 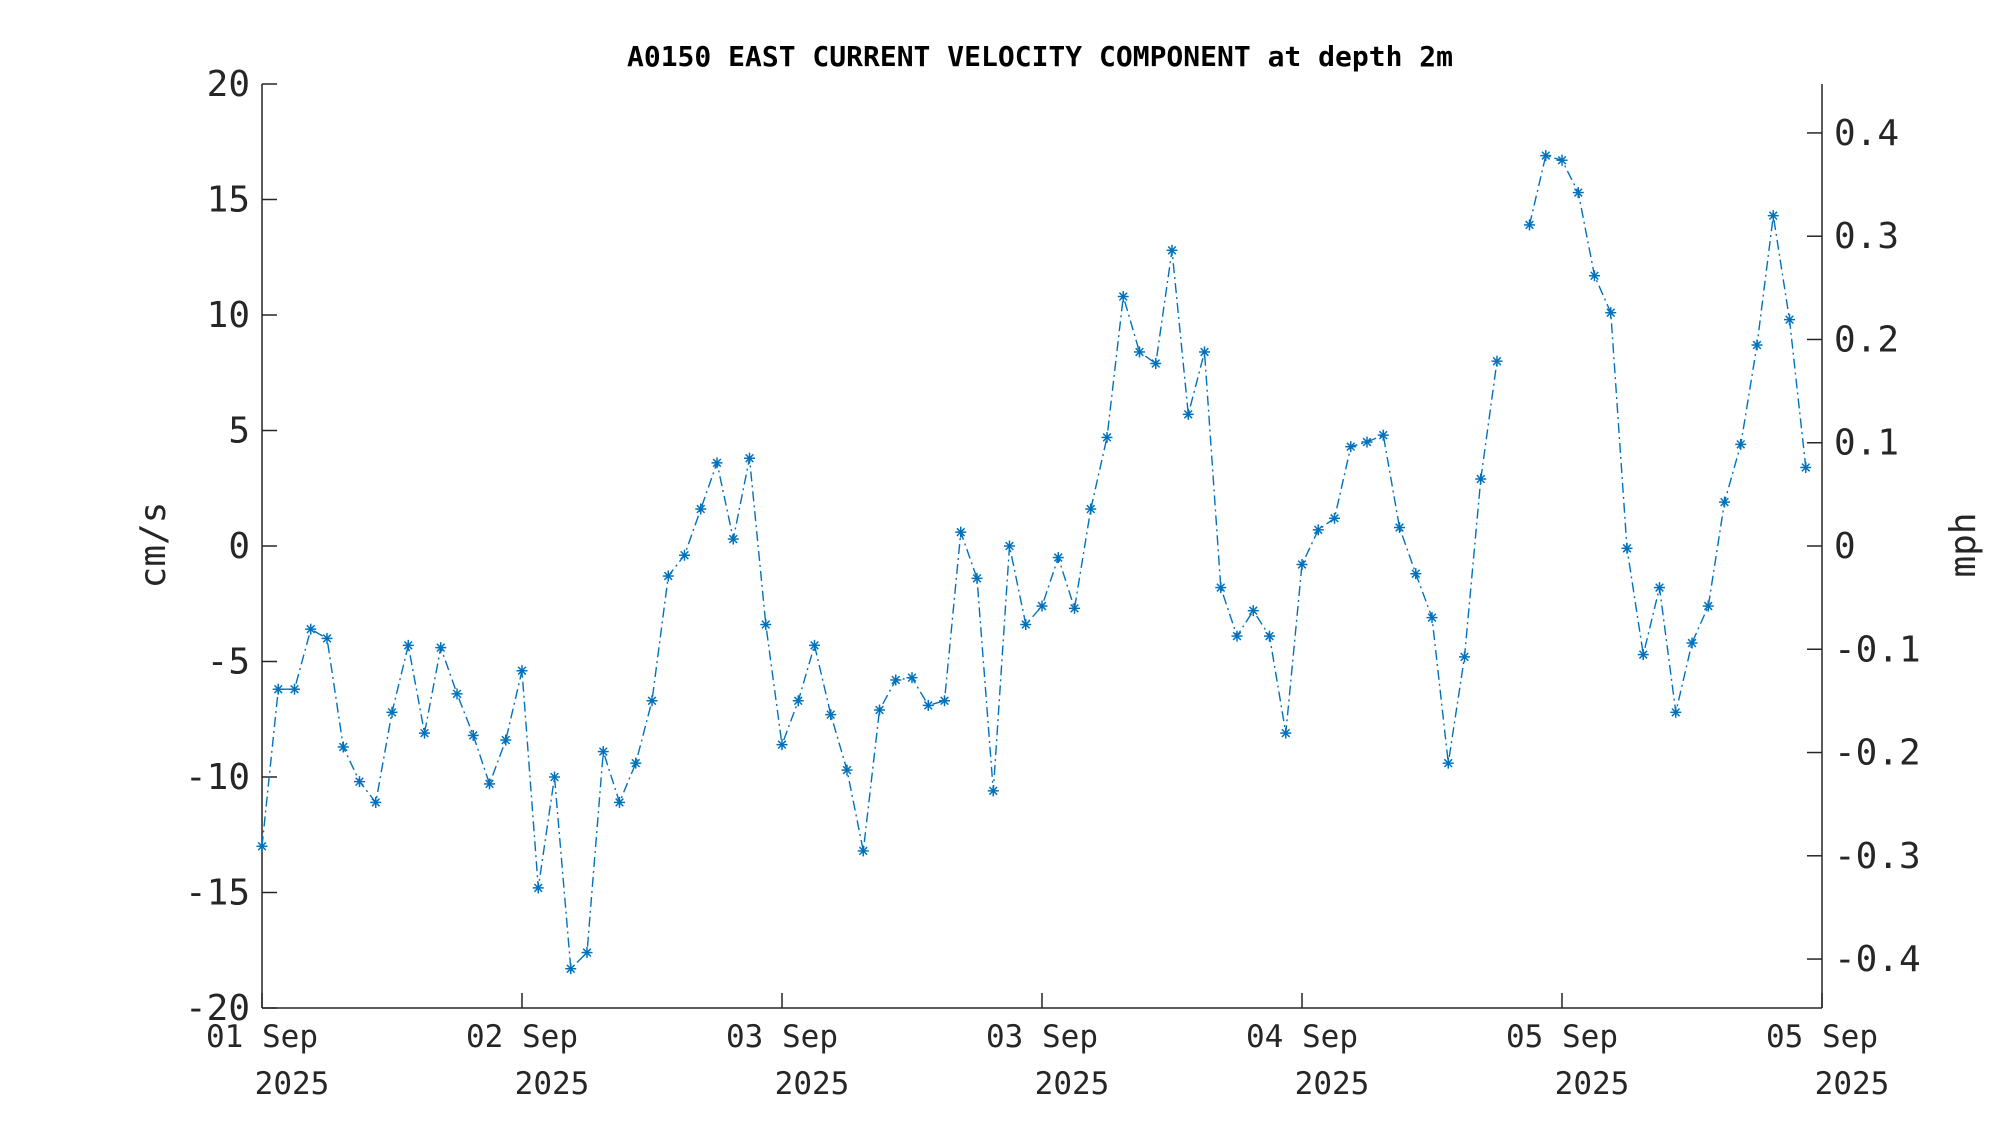 I want to click on y-tick-label-left: -15, so click(x=217, y=893).